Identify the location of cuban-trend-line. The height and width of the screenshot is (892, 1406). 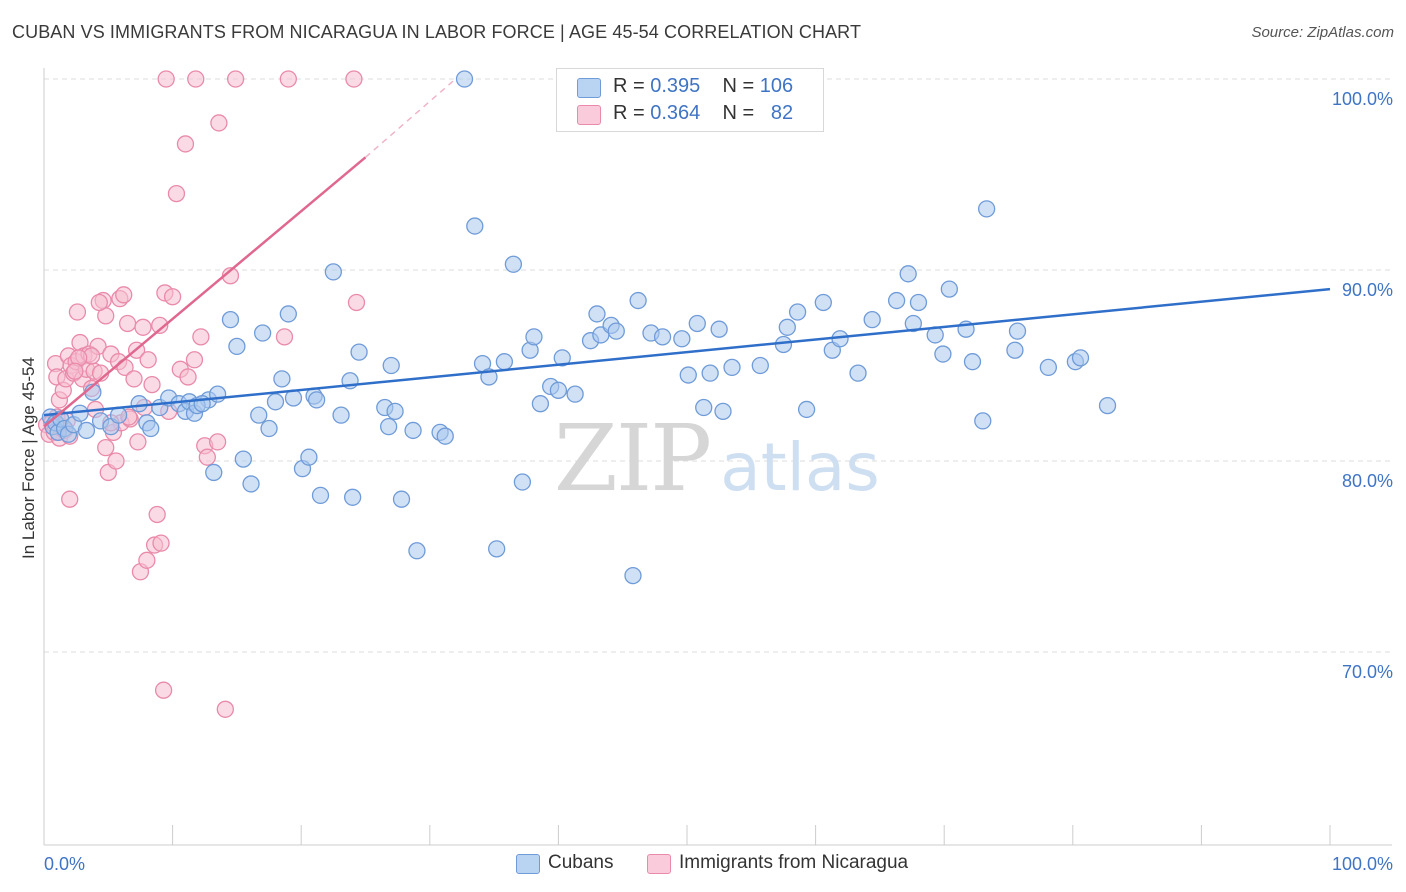
(687, 352).